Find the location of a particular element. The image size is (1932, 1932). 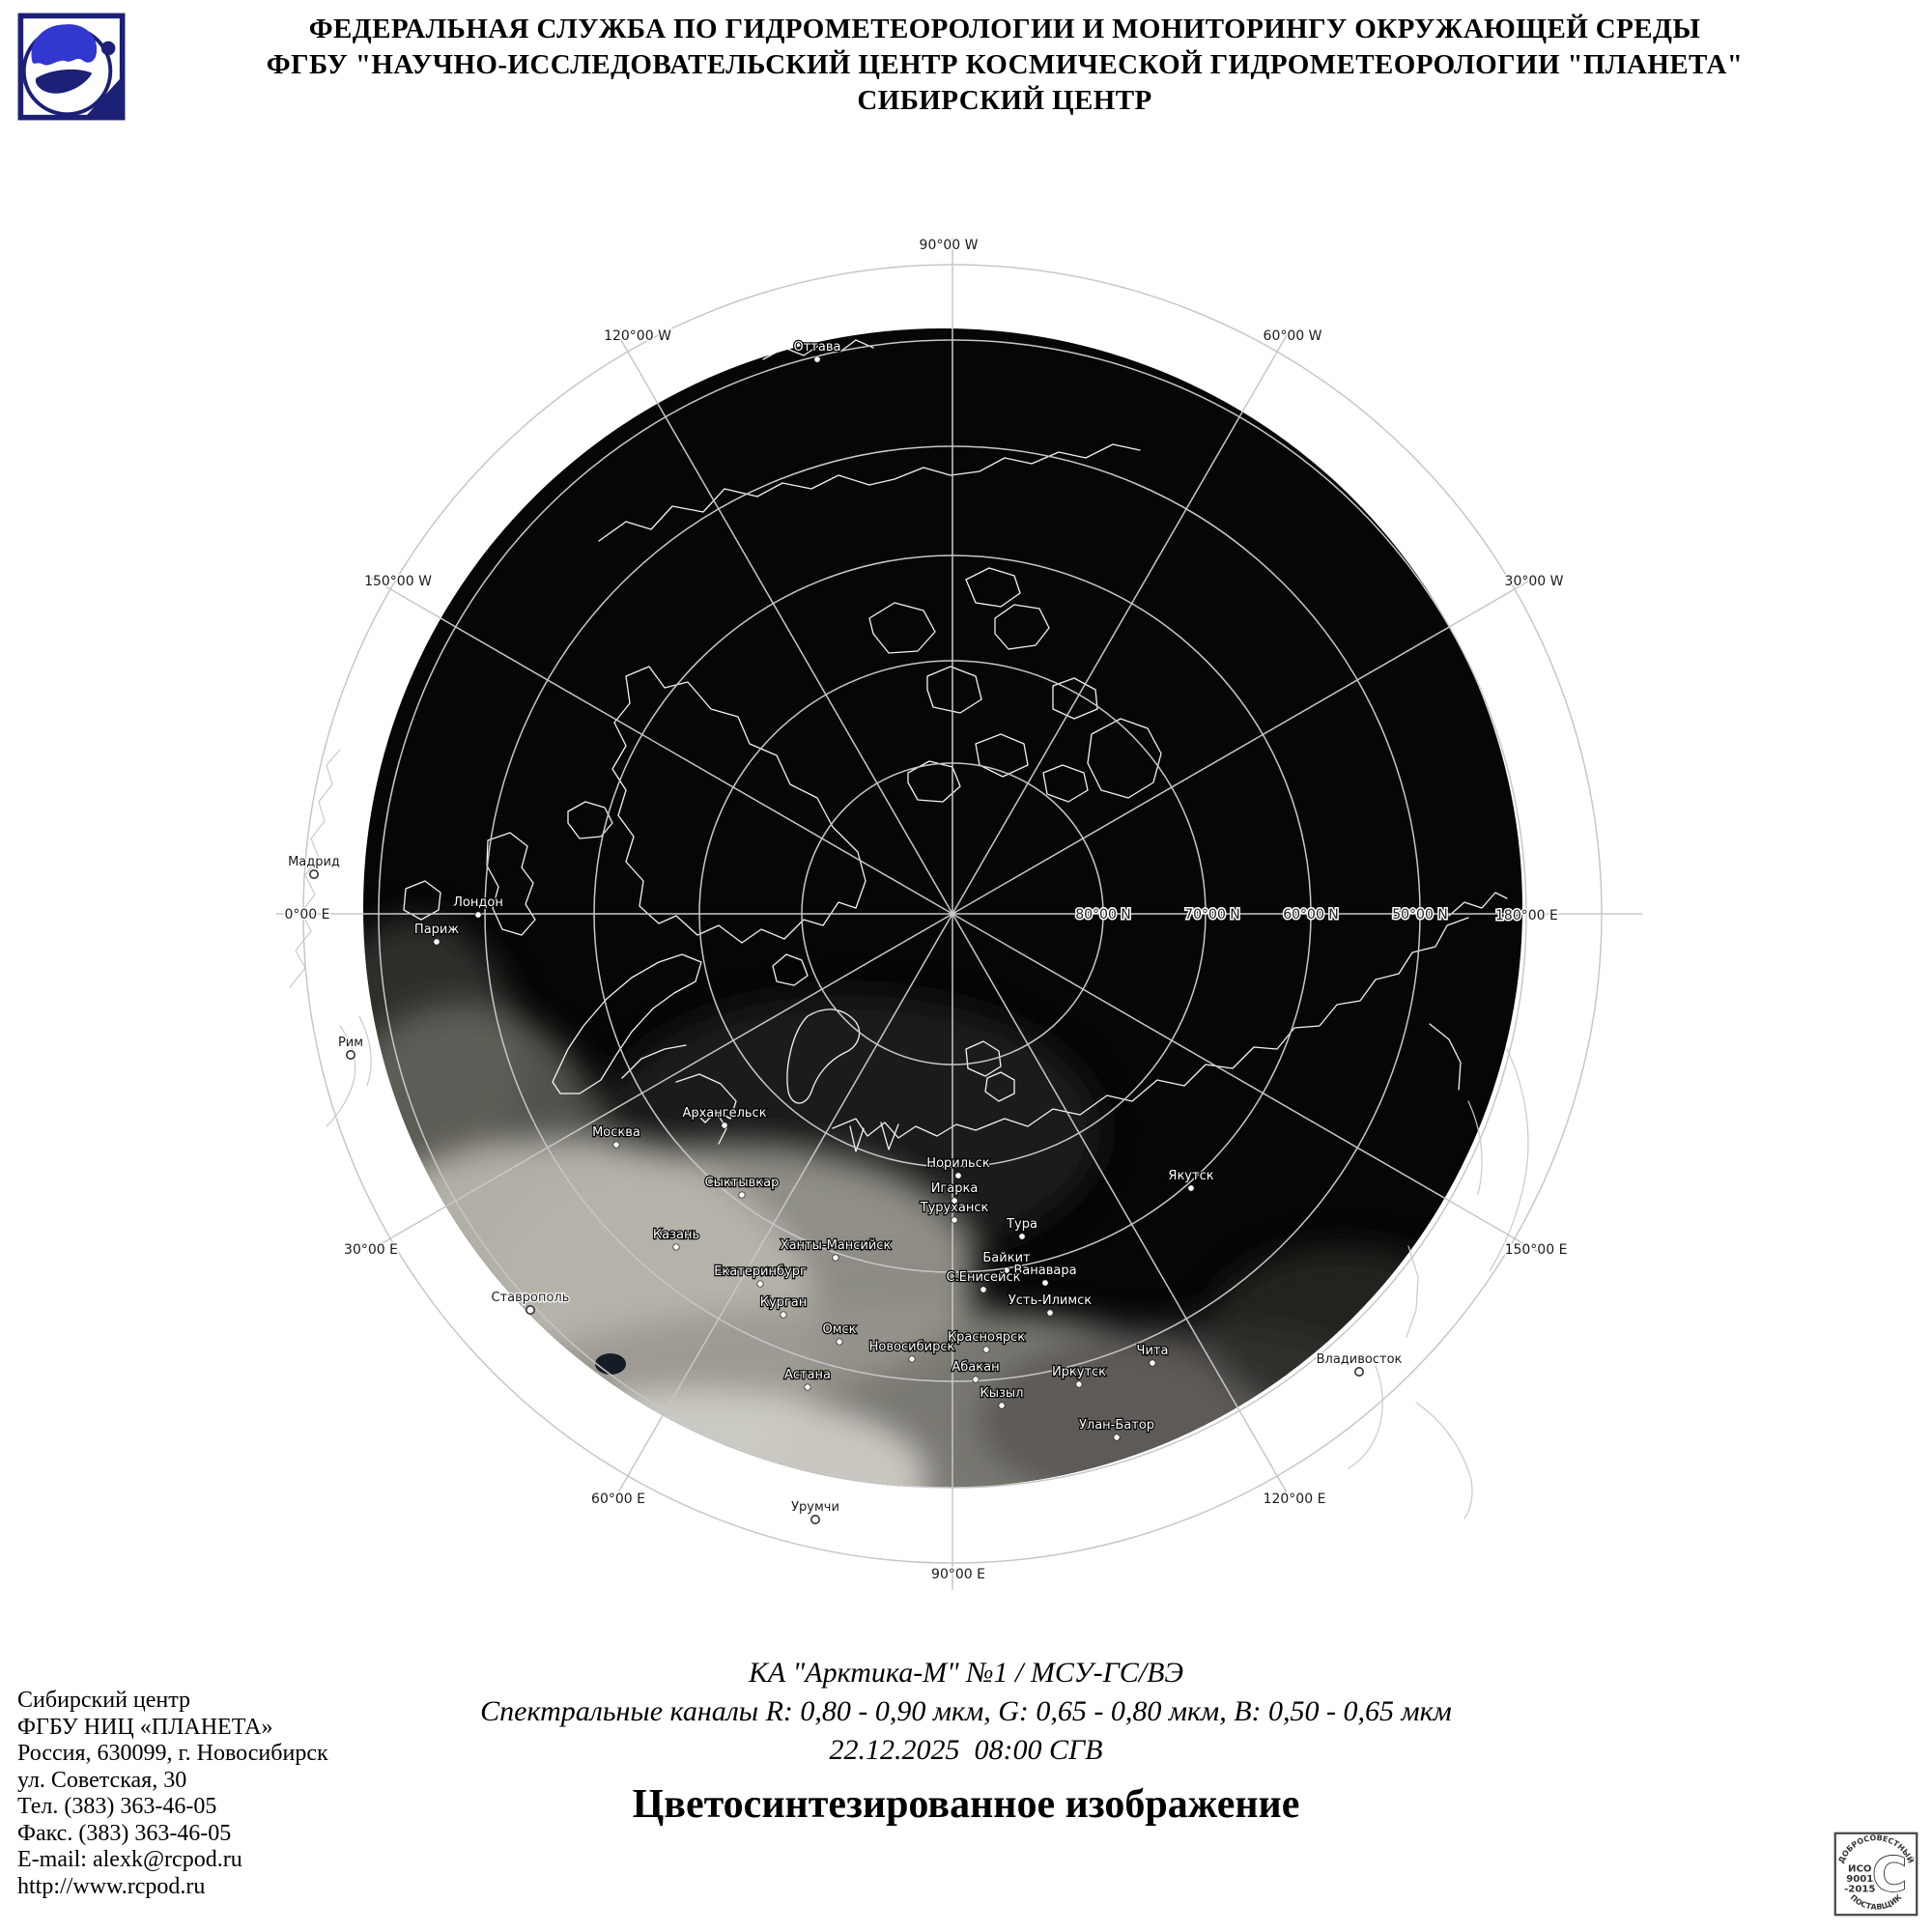

city-label: Кызыл is located at coordinates (1002, 1393).